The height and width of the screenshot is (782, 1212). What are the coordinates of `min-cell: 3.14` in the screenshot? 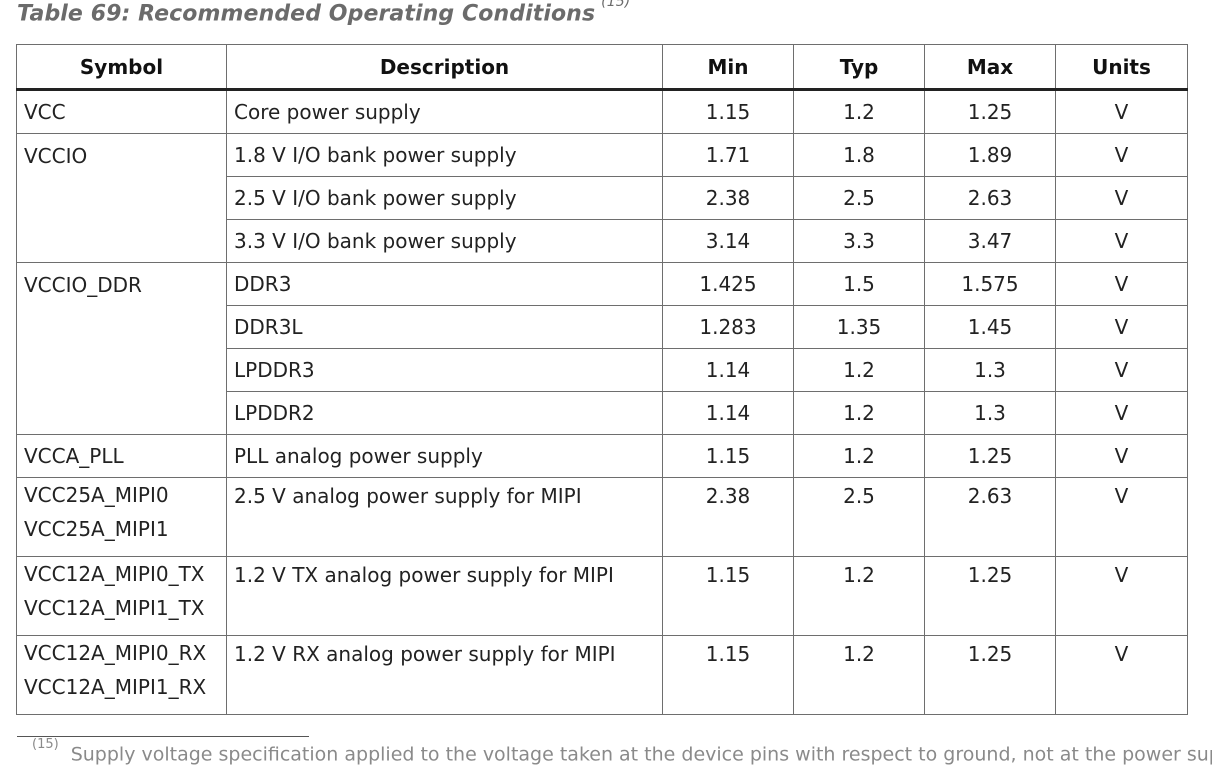 It's located at (728, 241).